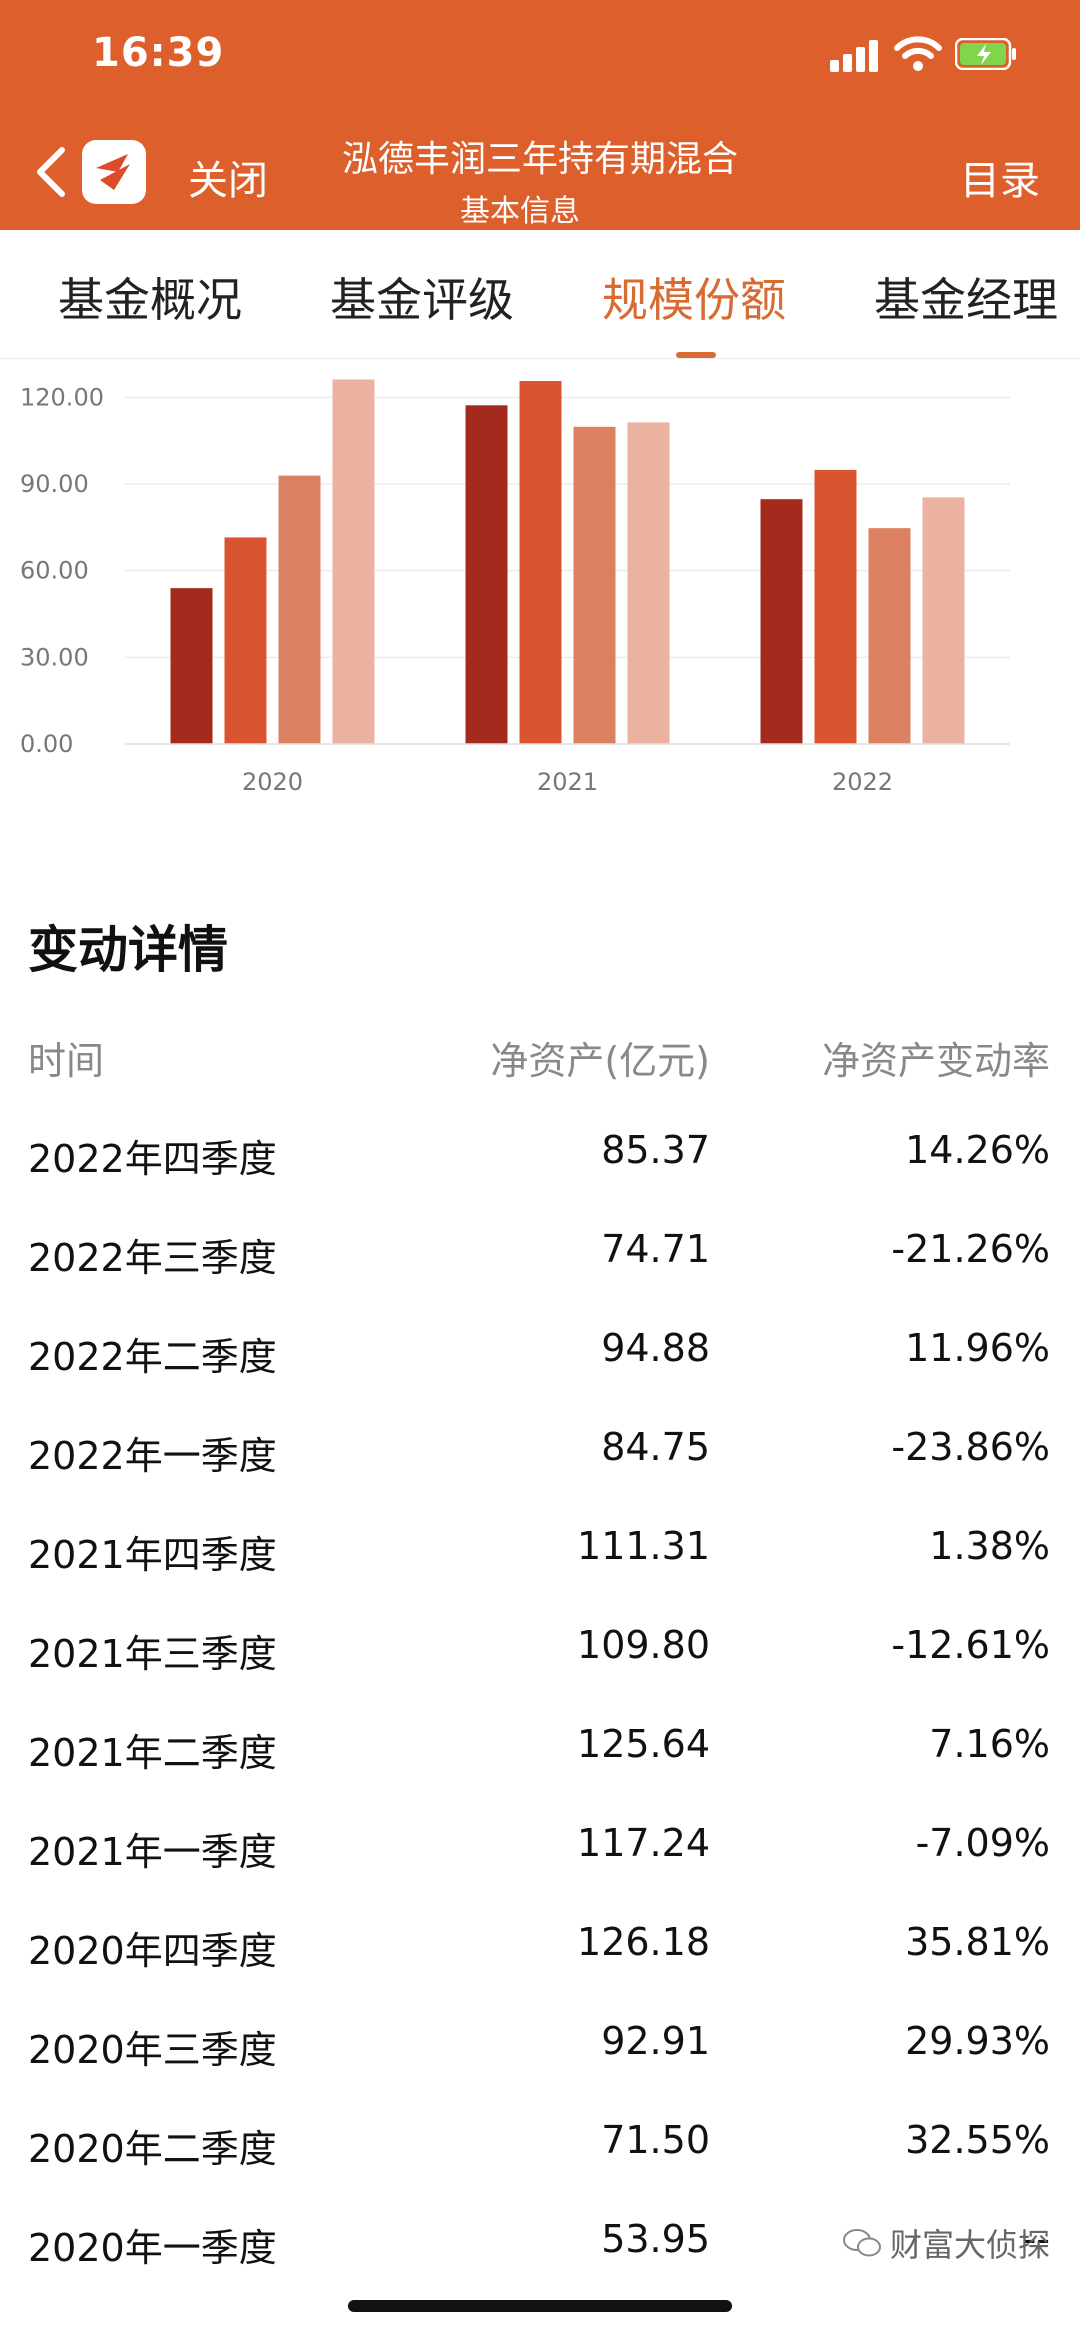  What do you see at coordinates (643, 1546) in the screenshot?
I see `row-net-assets: 111.31` at bounding box center [643, 1546].